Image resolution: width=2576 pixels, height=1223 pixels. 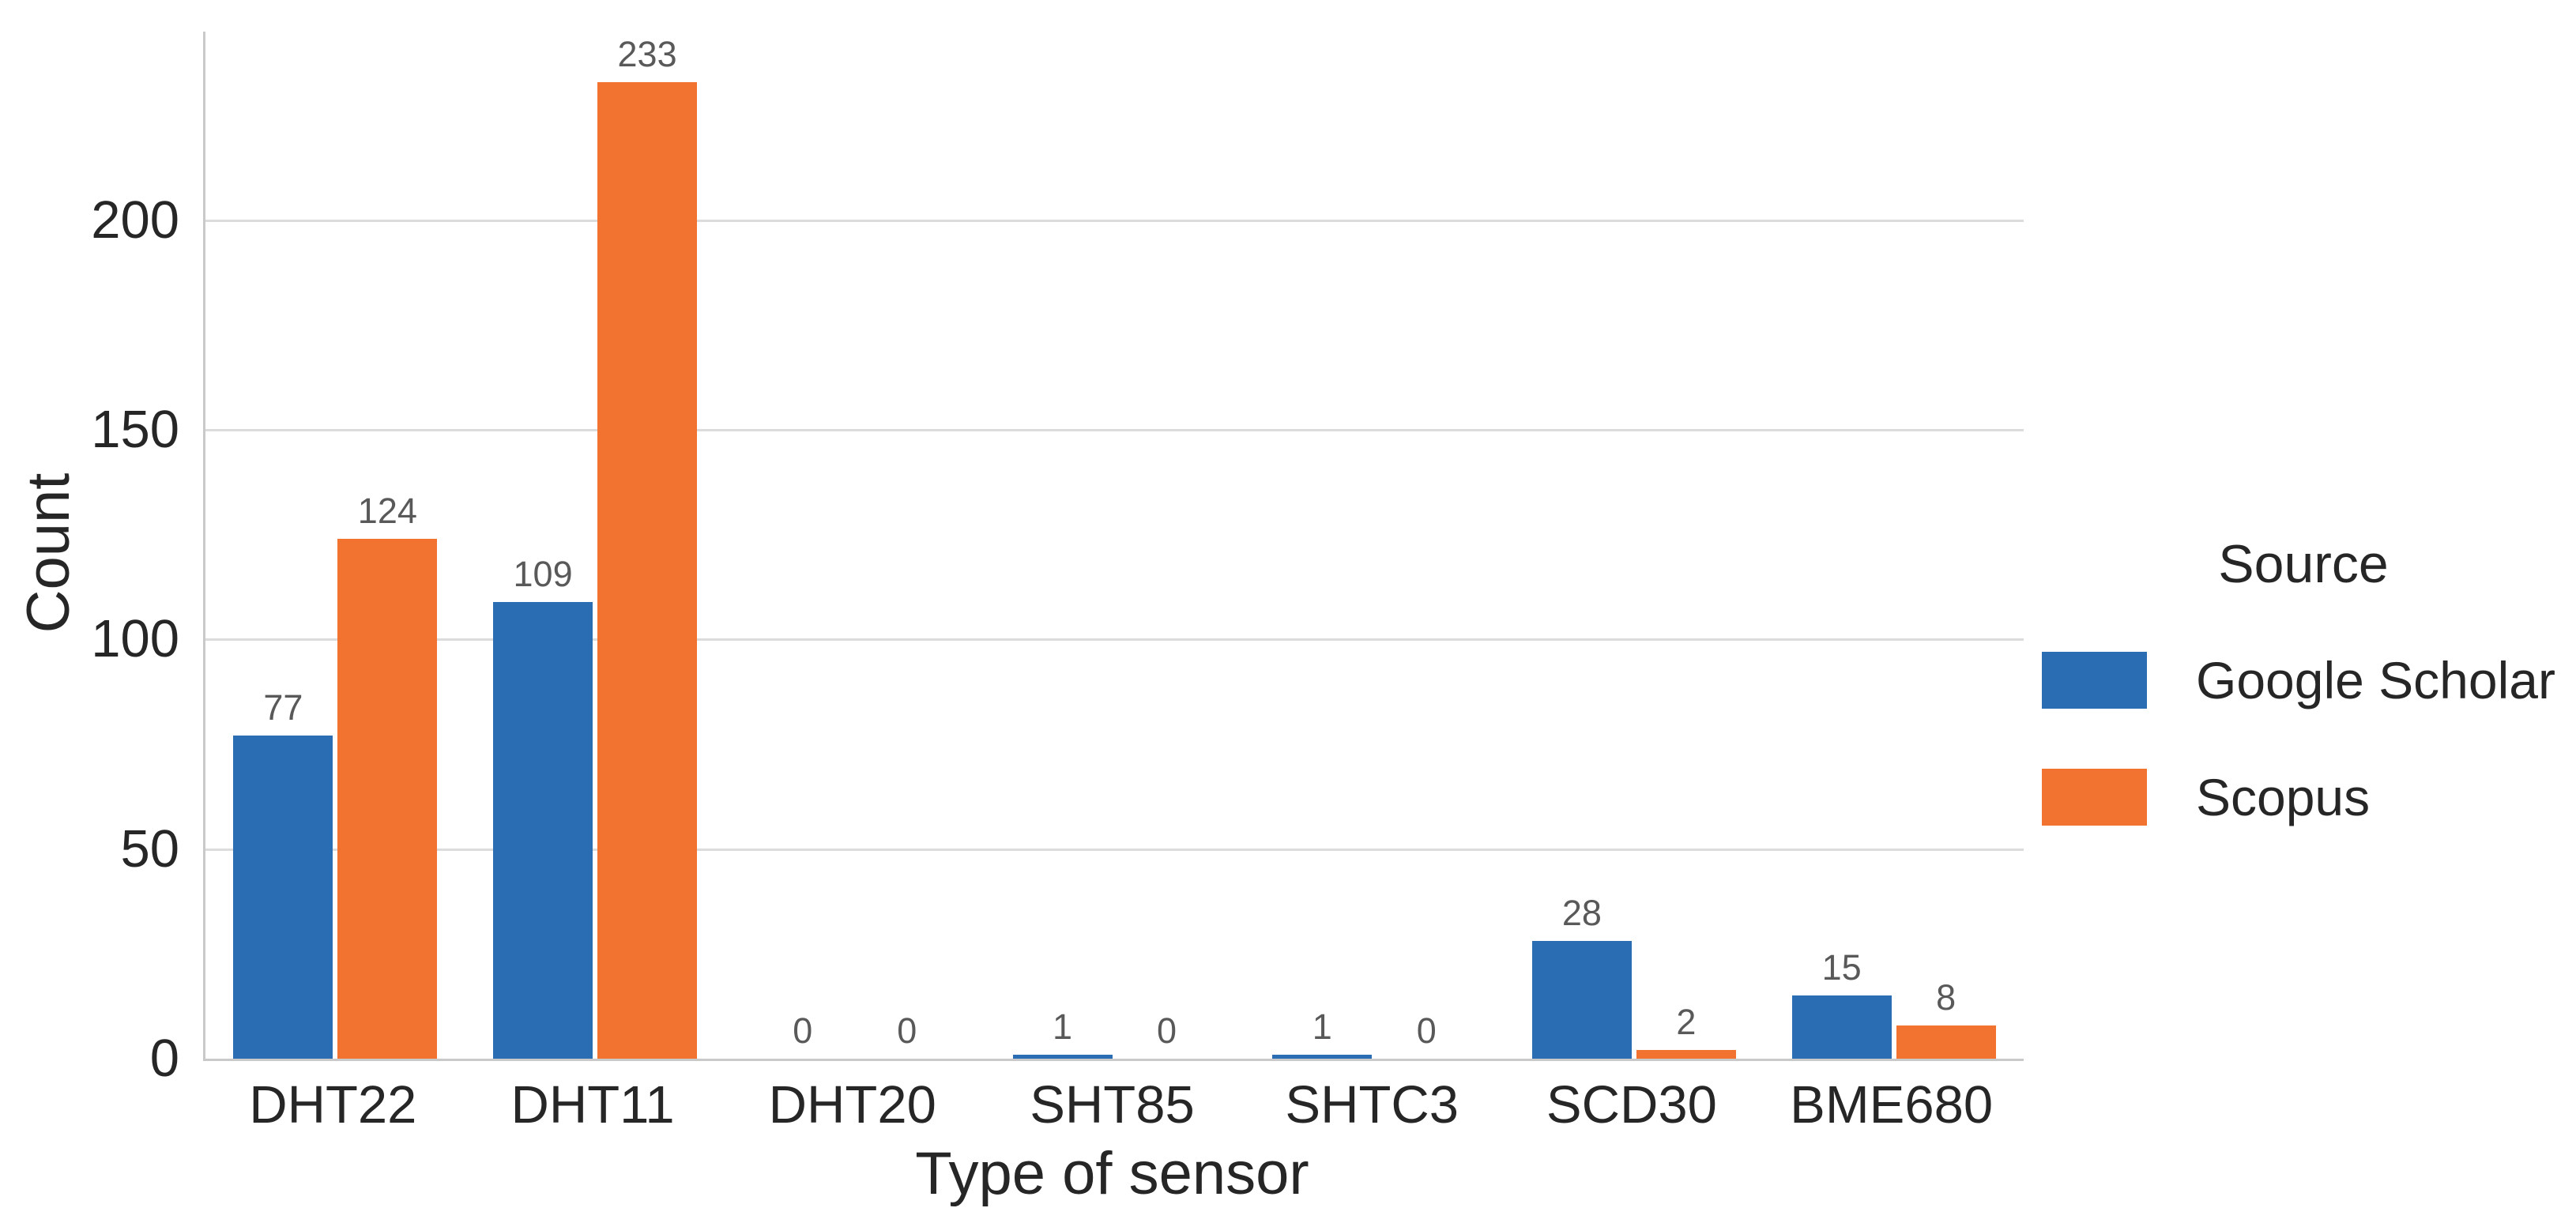 I want to click on bar-dht11-google-scholar, so click(x=543, y=830).